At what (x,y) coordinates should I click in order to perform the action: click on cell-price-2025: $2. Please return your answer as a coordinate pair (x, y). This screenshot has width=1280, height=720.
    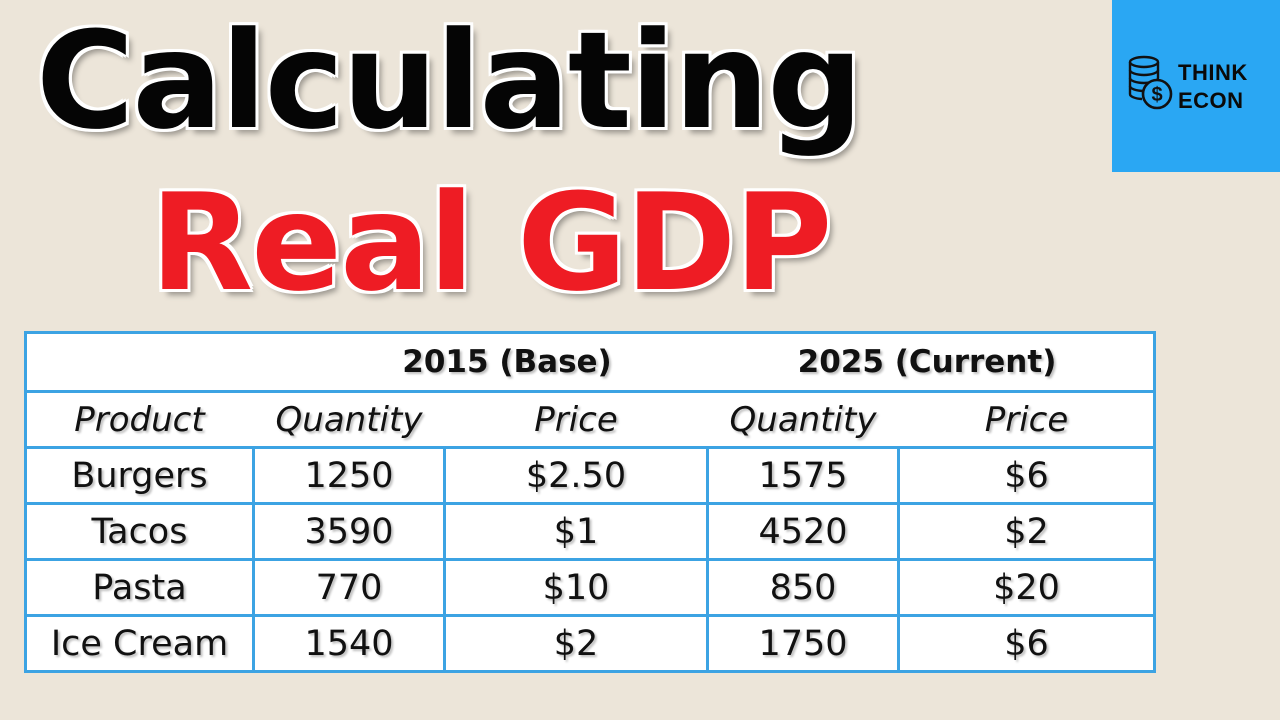
    Looking at the image, I should click on (1026, 531).